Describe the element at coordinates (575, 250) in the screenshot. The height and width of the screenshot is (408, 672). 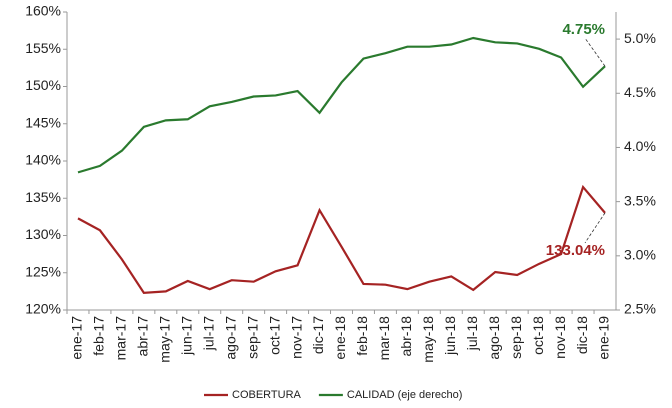
I see `value-label: 133.04%` at that location.